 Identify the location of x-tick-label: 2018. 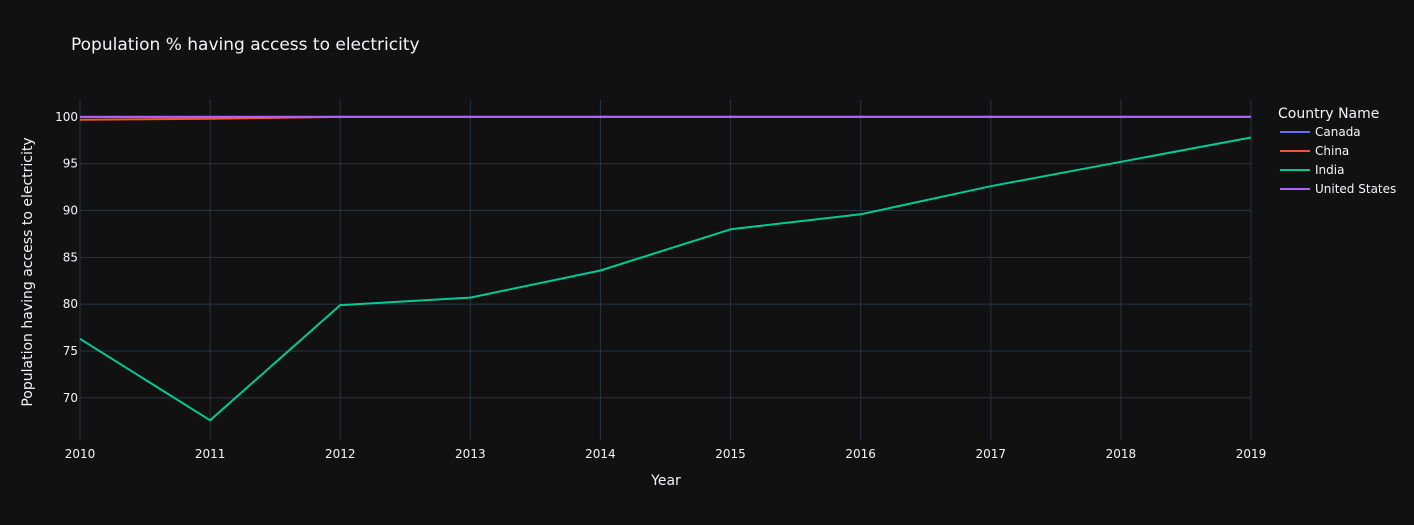
(1121, 454).